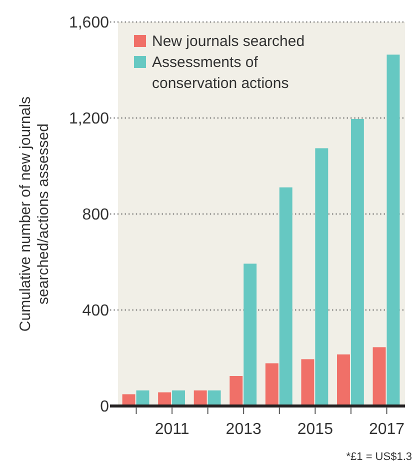  I want to click on legend-label: Assessments of conservation actions, so click(220, 73).